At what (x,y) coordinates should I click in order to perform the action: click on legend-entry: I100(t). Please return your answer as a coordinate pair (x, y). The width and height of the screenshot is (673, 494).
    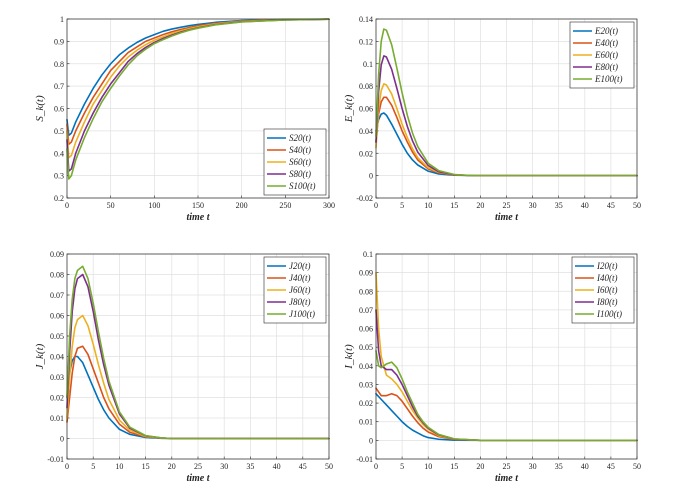
    Looking at the image, I should click on (609, 314).